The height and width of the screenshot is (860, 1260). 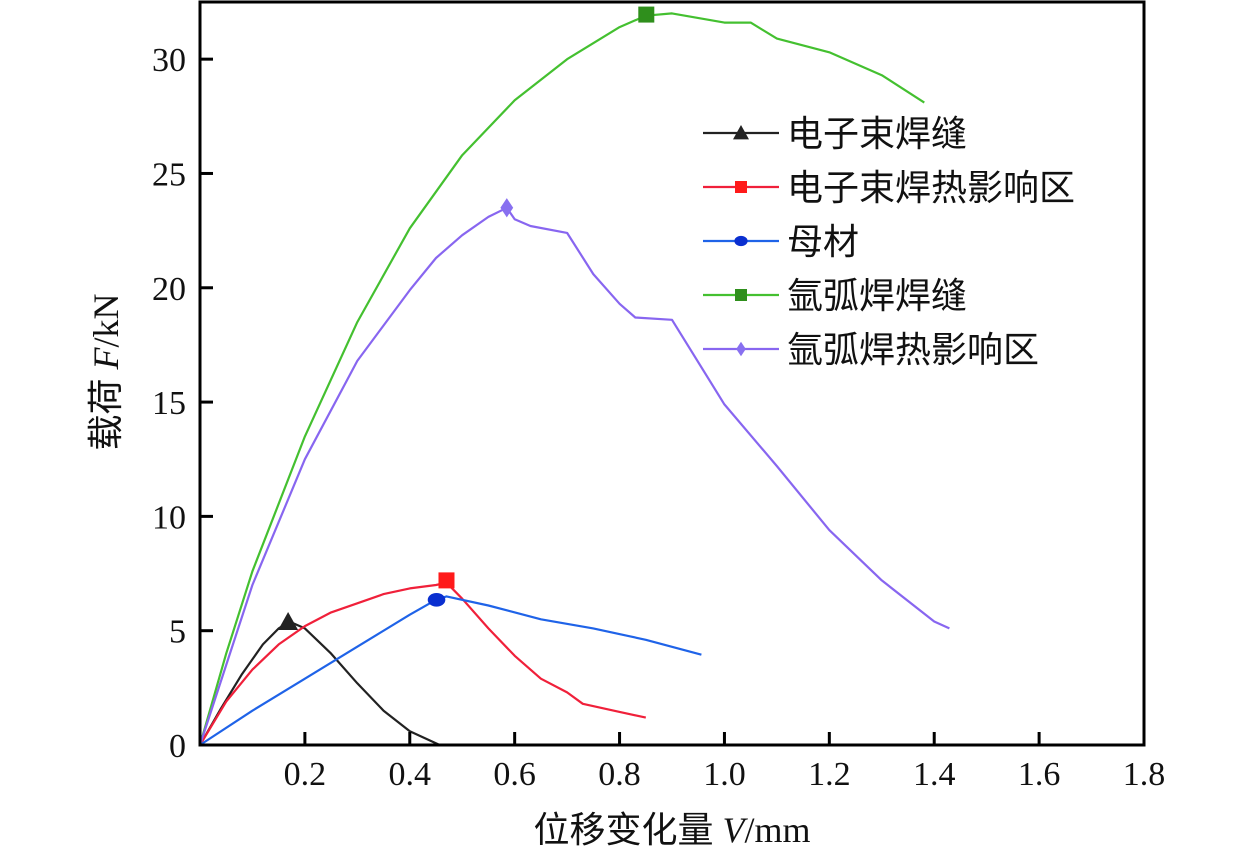 I want to click on legend-label-1: 电子束焊缝, so click(x=877, y=134).